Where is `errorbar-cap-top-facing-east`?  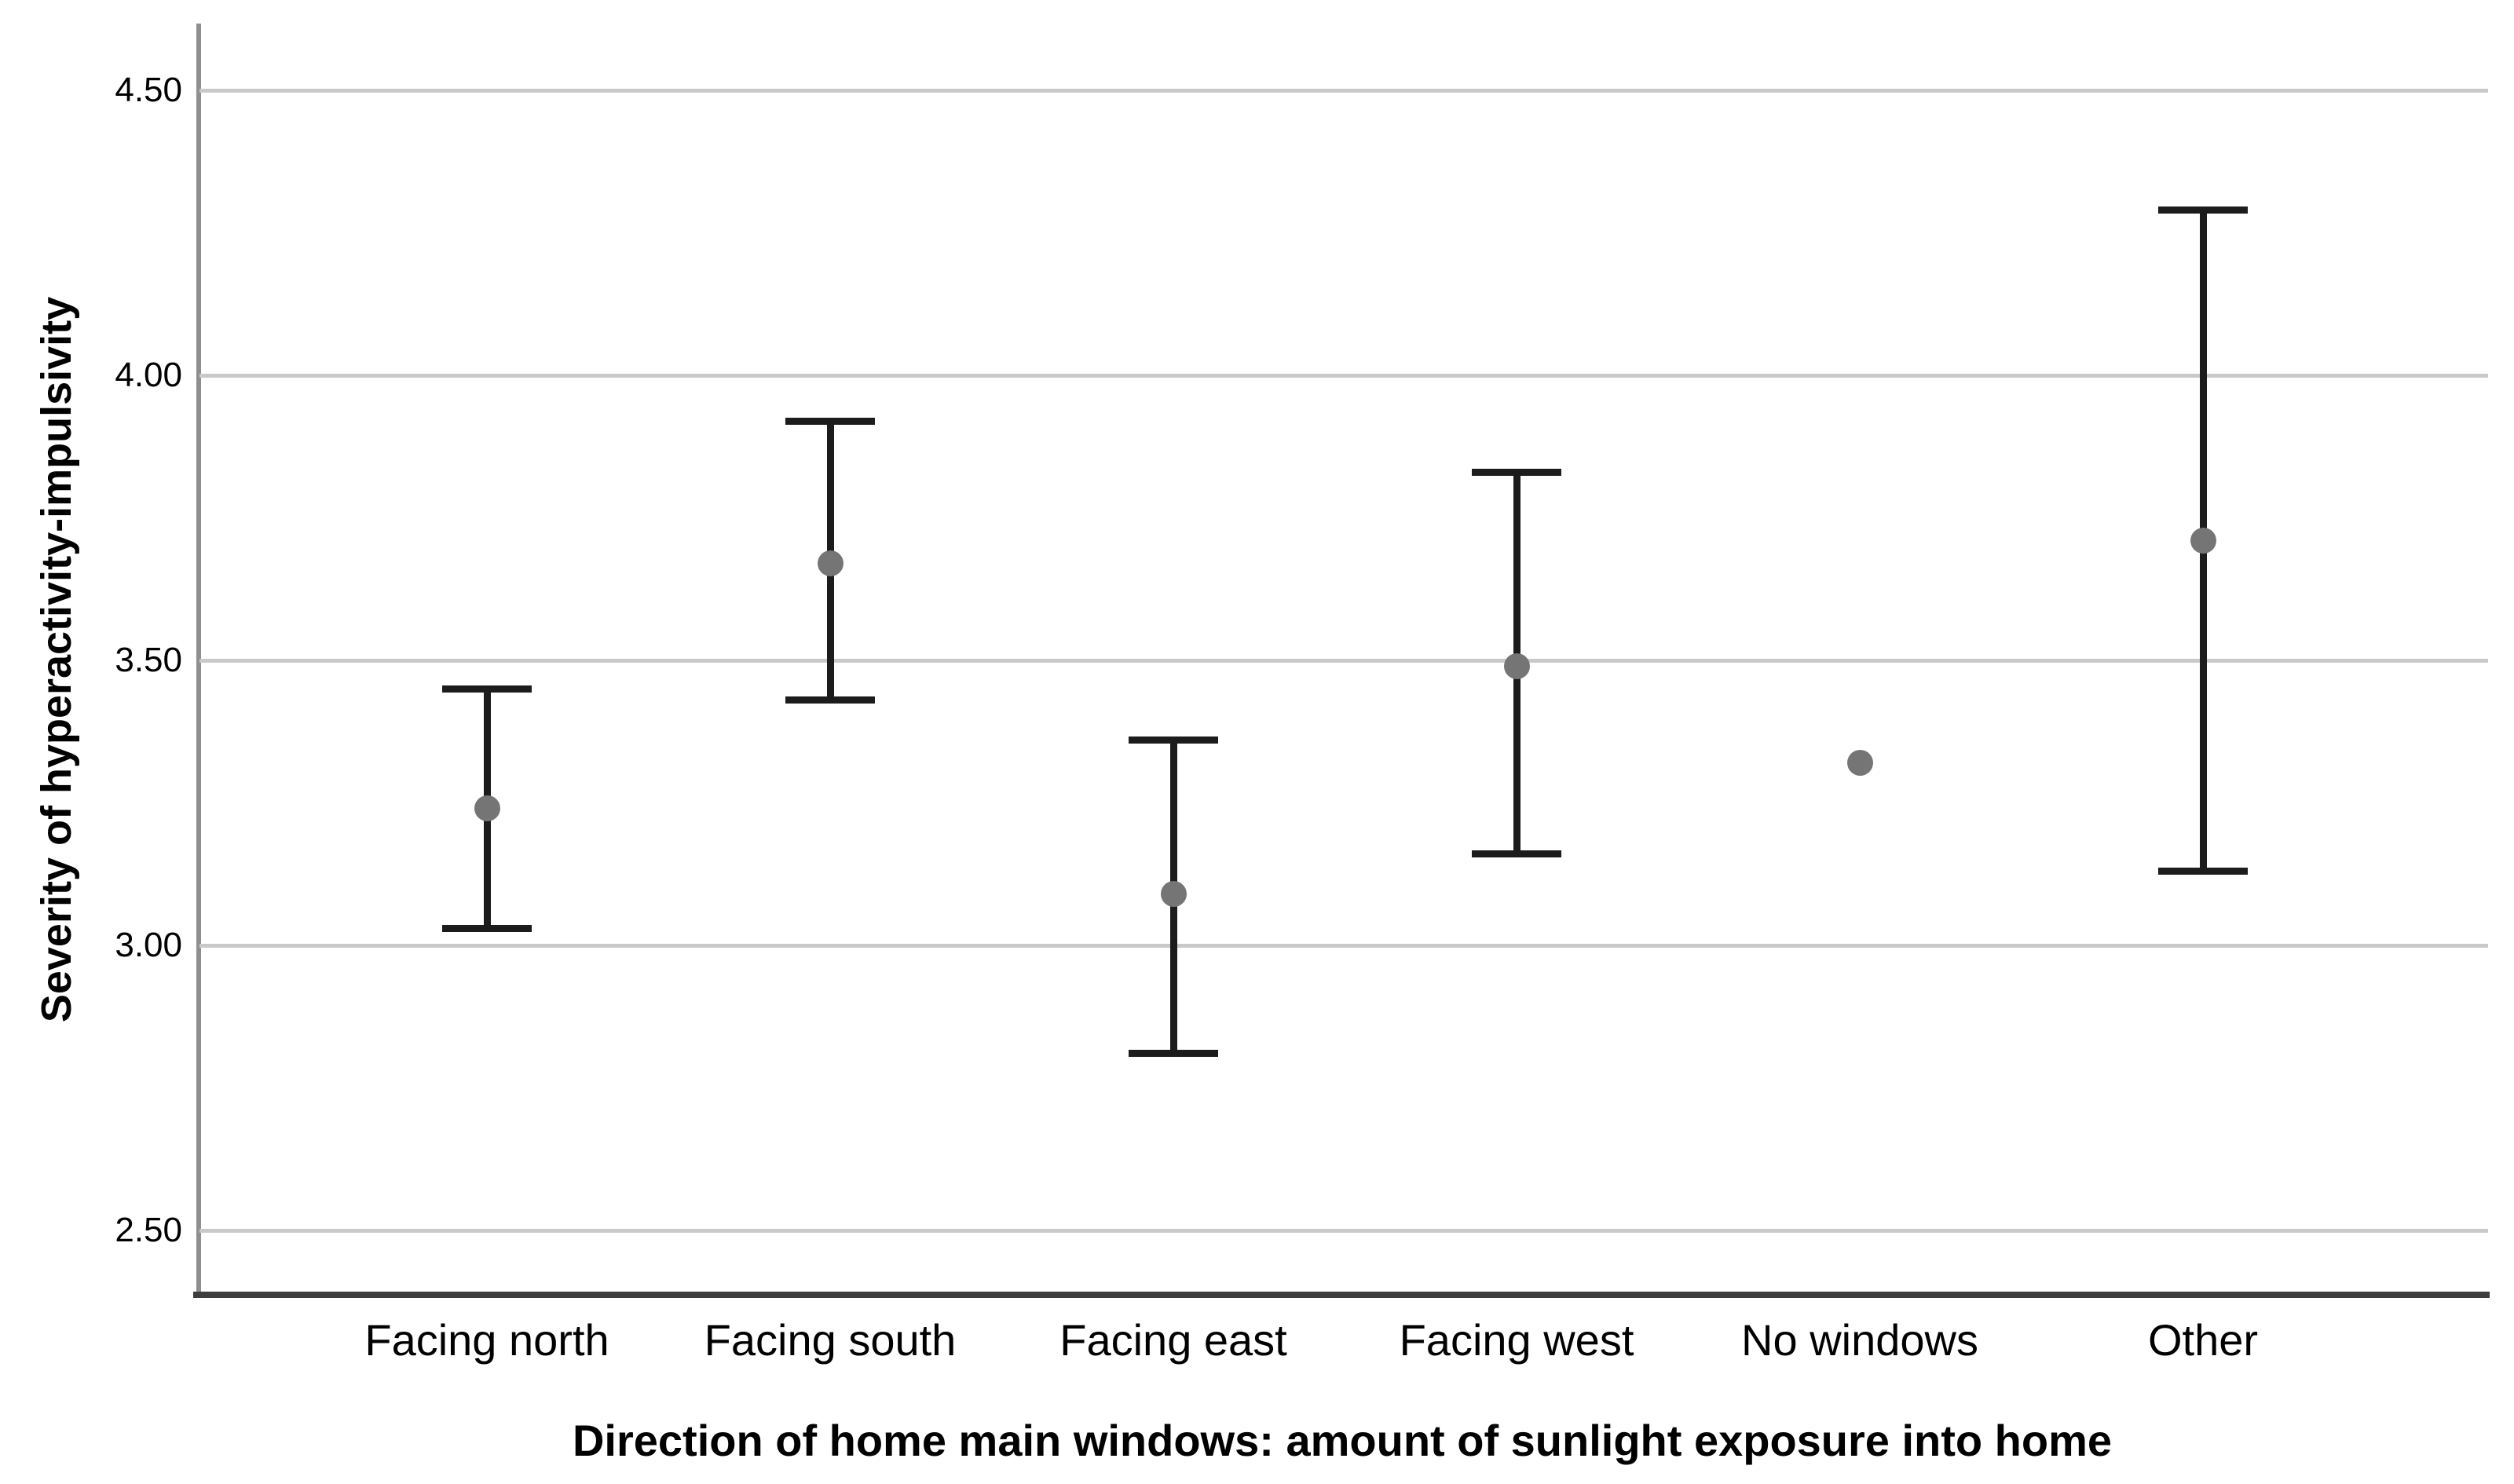
errorbar-cap-top-facing-east is located at coordinates (1173, 740).